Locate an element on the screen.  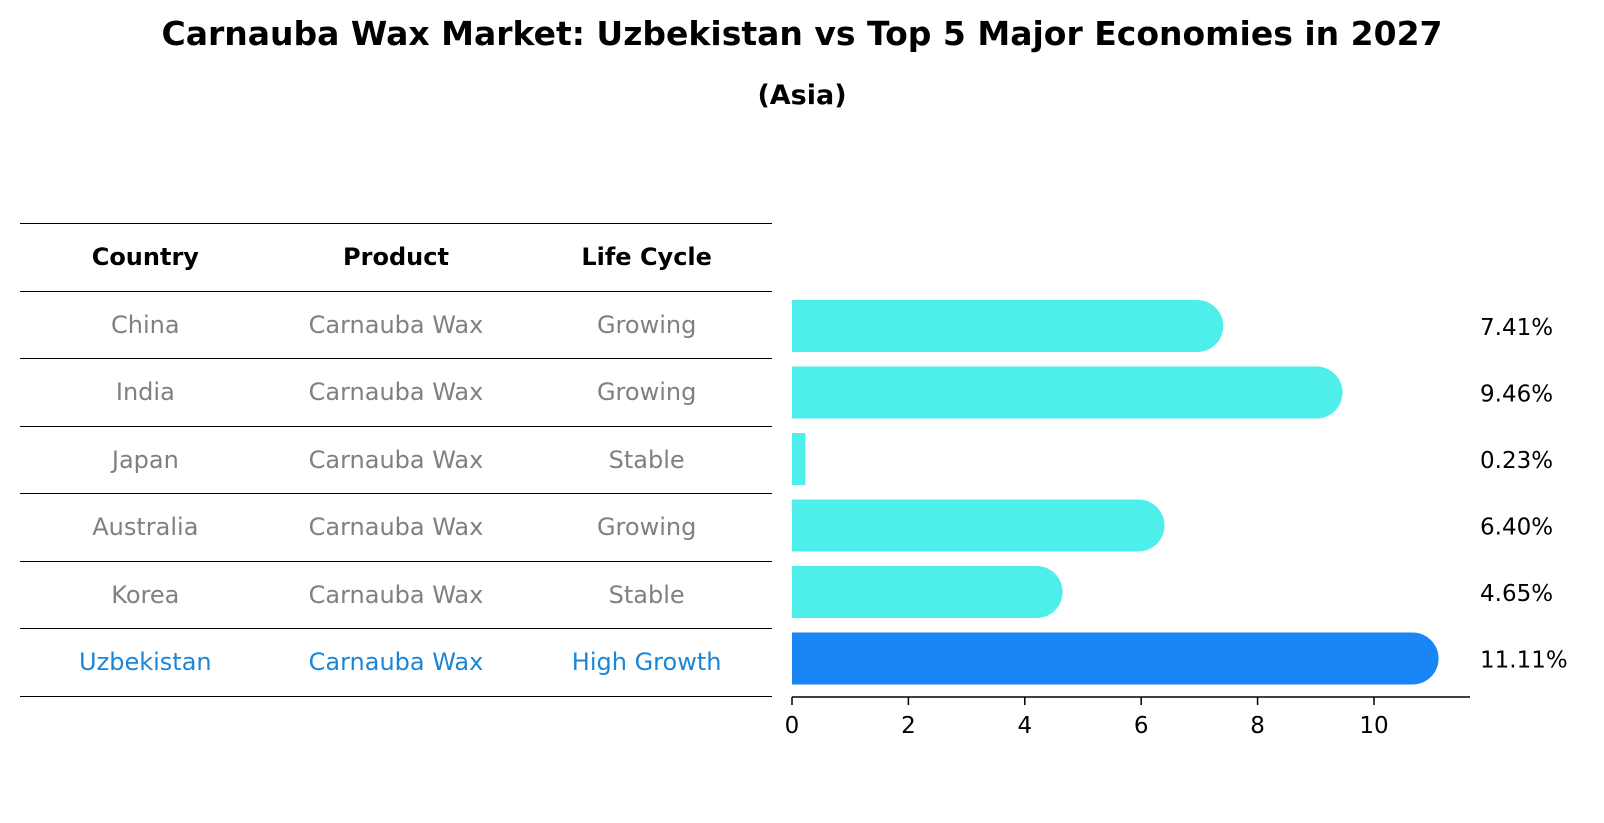
x-tick-label: 8 is located at coordinates (1257, 726).